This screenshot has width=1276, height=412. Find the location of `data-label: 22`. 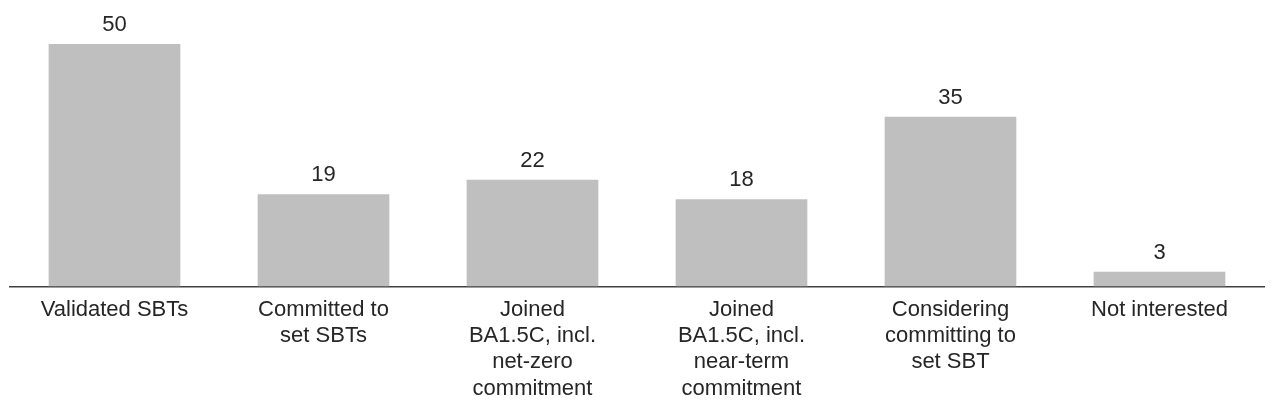

data-label: 22 is located at coordinates (532, 159).